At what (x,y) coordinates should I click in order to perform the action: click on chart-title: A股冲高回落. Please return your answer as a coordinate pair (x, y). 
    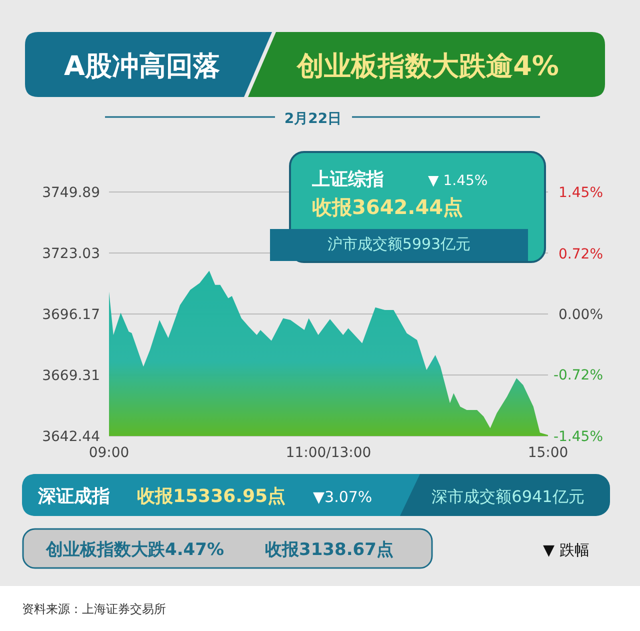
    Looking at the image, I should click on (142, 66).